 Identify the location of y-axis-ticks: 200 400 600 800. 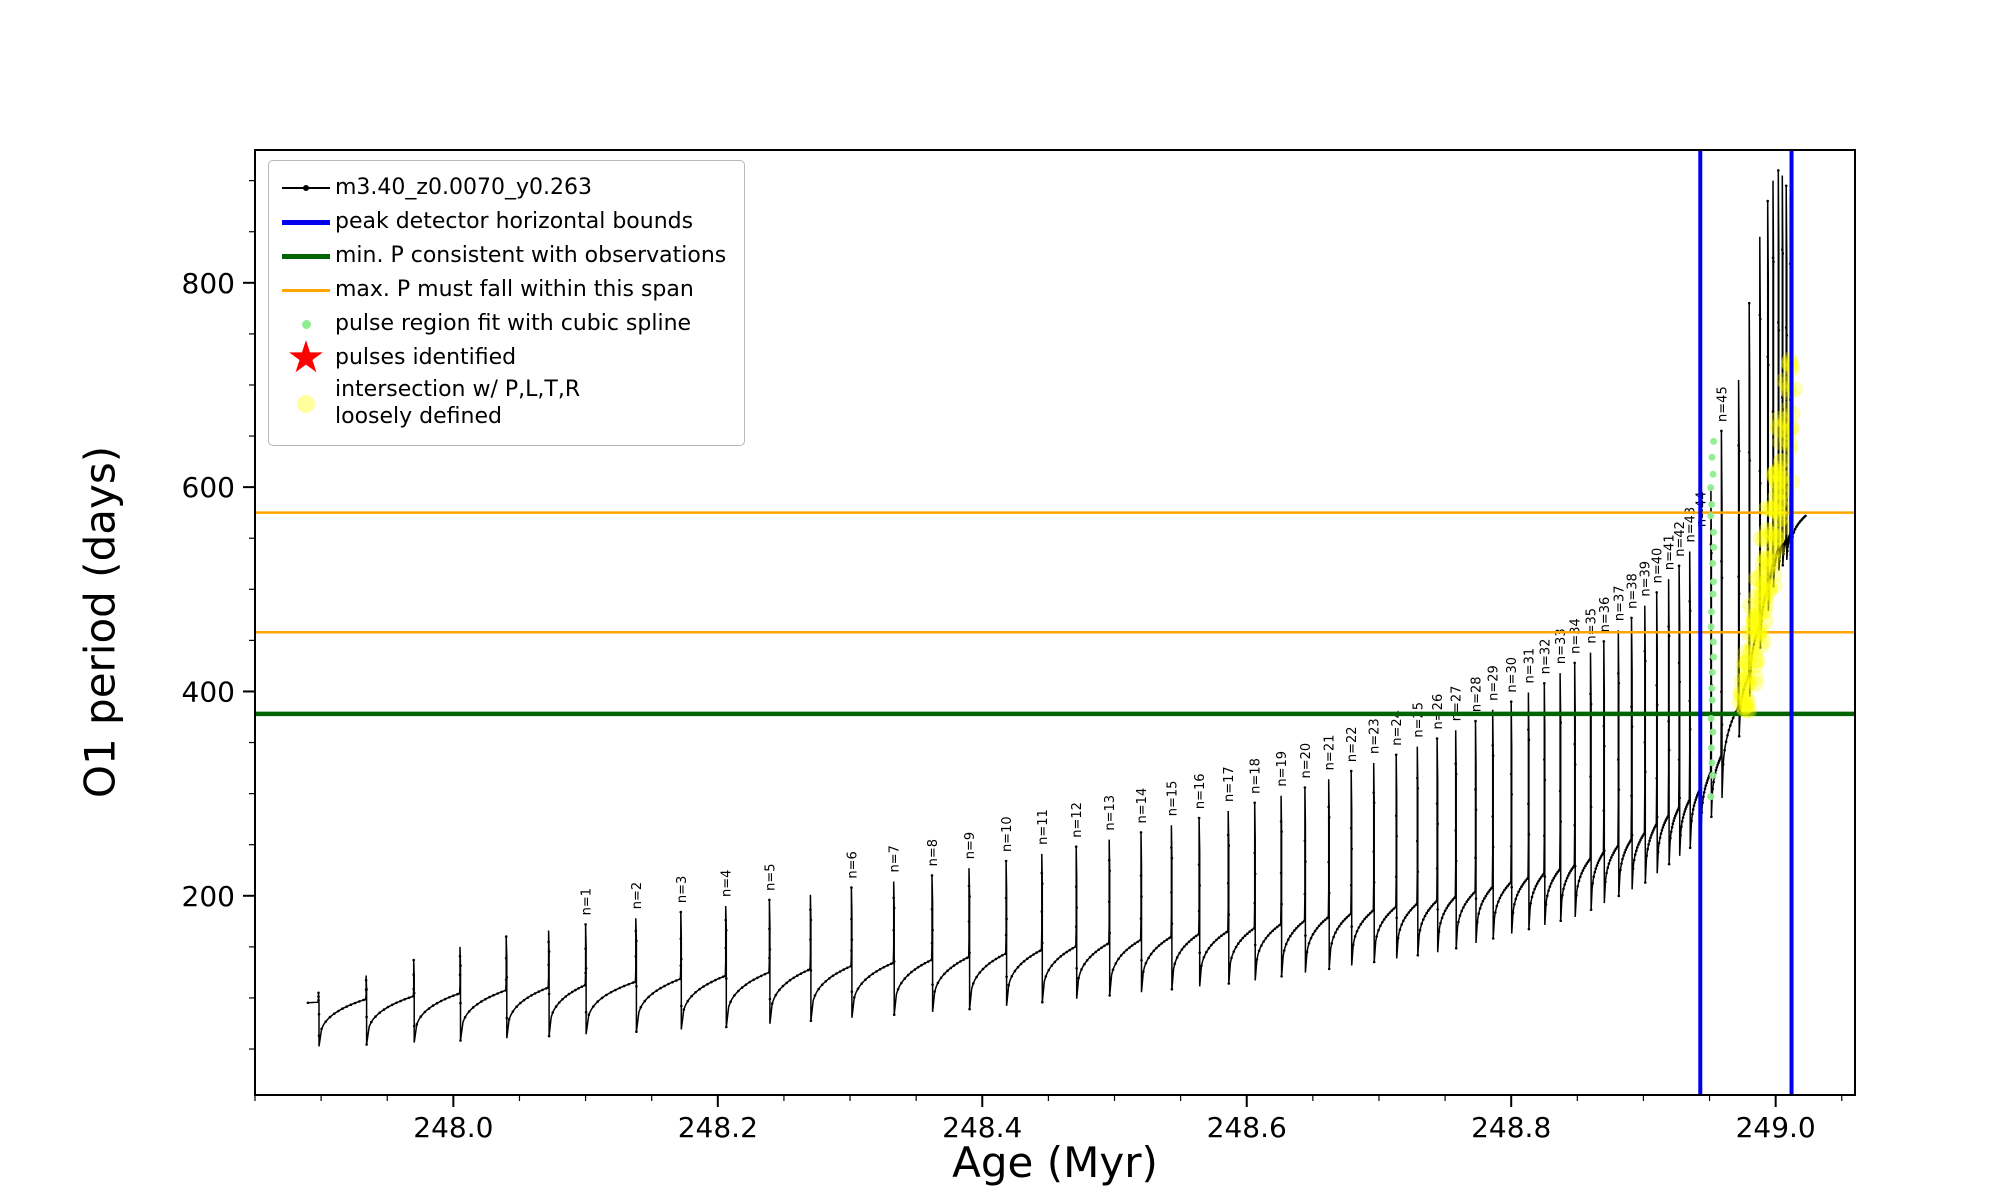
(218, 615).